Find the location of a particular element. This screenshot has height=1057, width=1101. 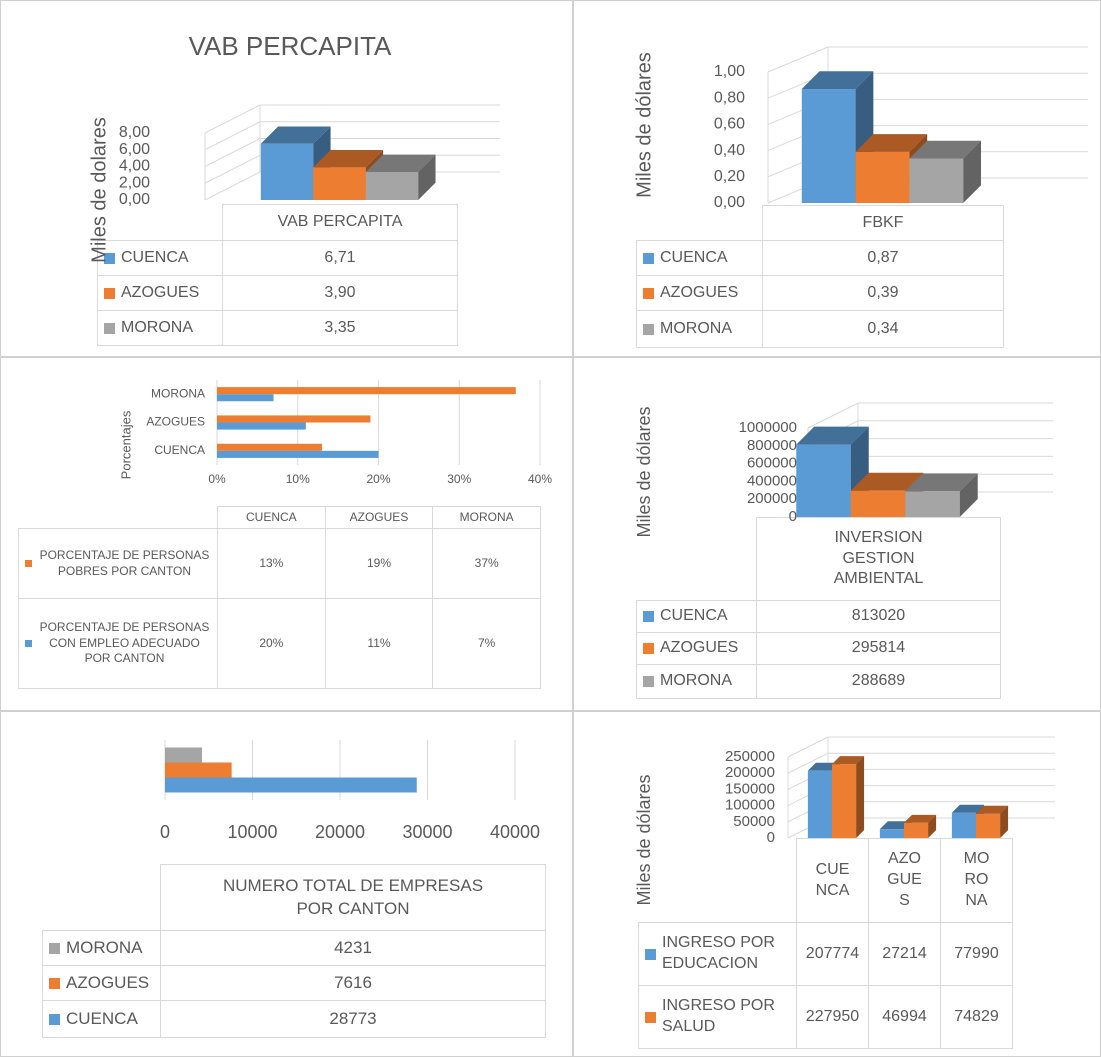

y-tick-label: 2,00 is located at coordinates (134, 182).